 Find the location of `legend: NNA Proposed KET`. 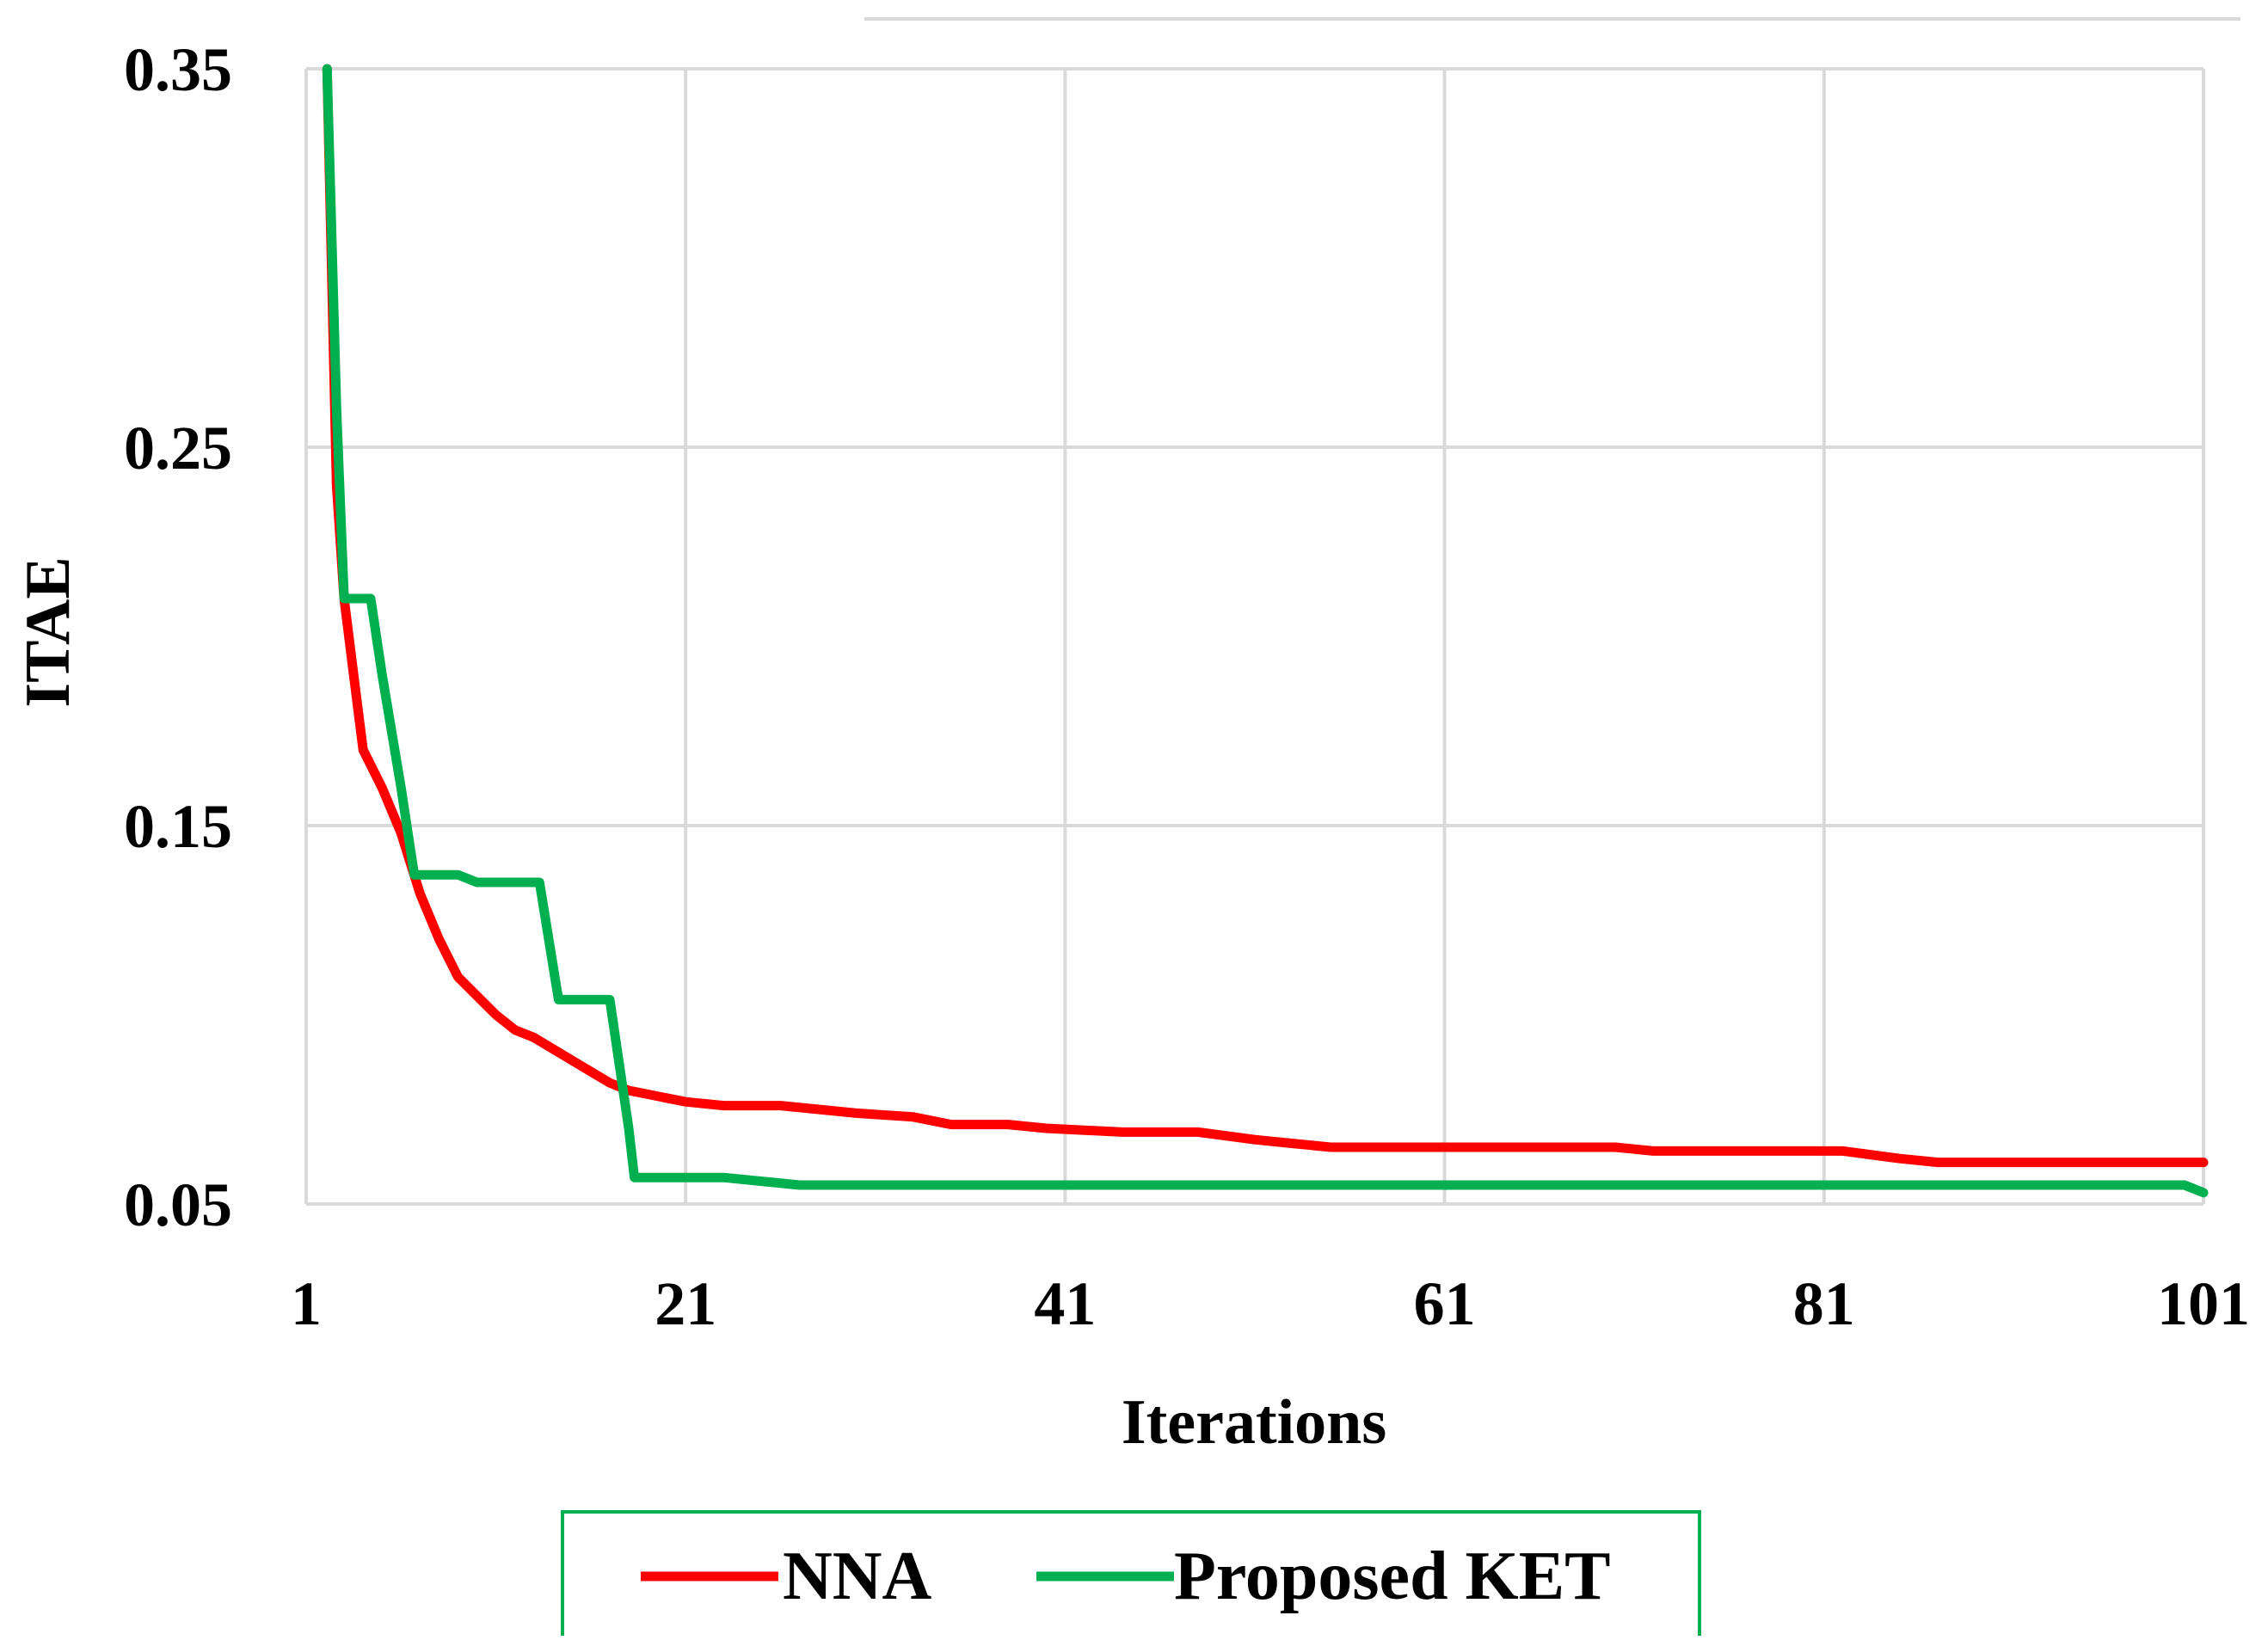

legend: NNA Proposed KET is located at coordinates (1131, 1575).